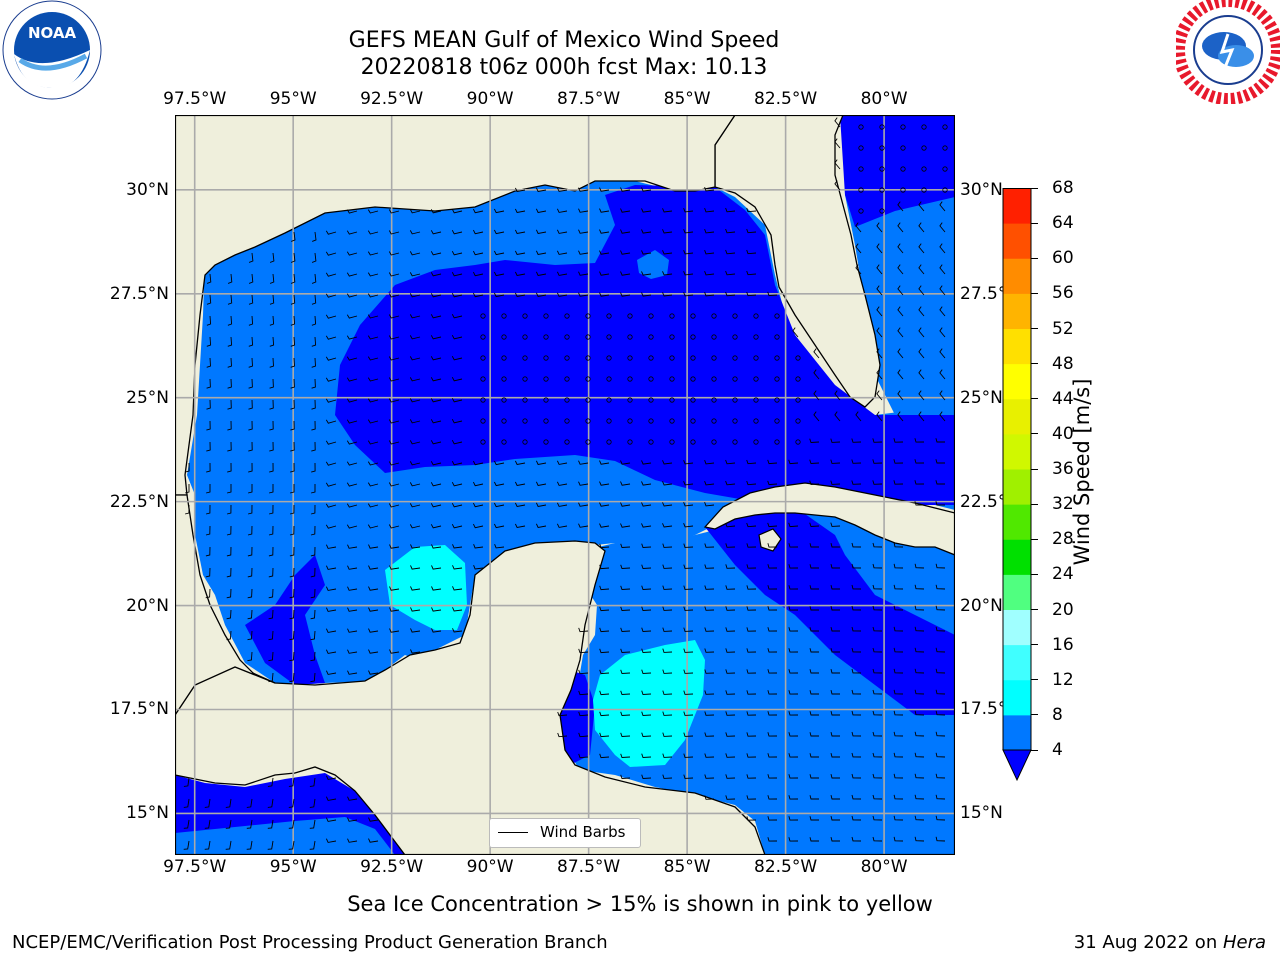 The height and width of the screenshot is (960, 1280). Describe the element at coordinates (1063, 574) in the screenshot. I see `colorbar-tick-label: 24` at that location.